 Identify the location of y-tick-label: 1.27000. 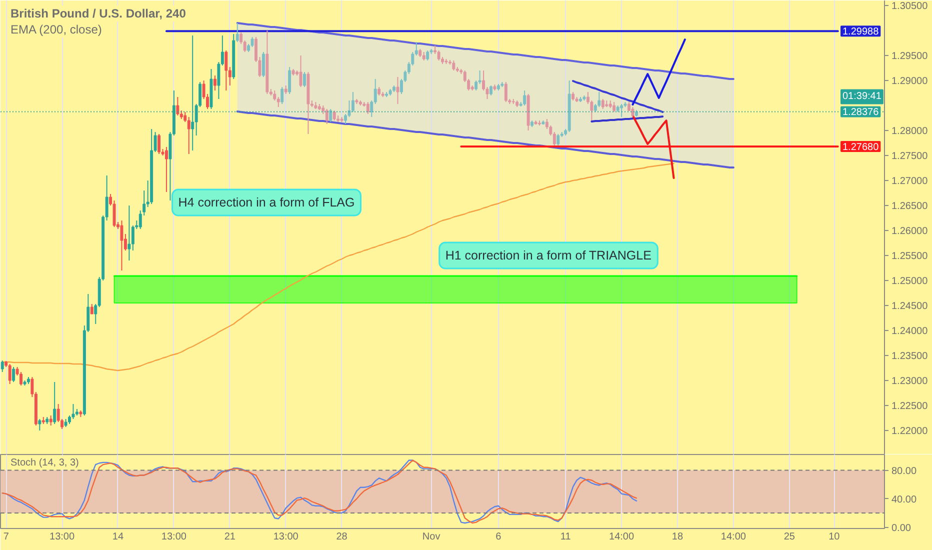
(910, 181).